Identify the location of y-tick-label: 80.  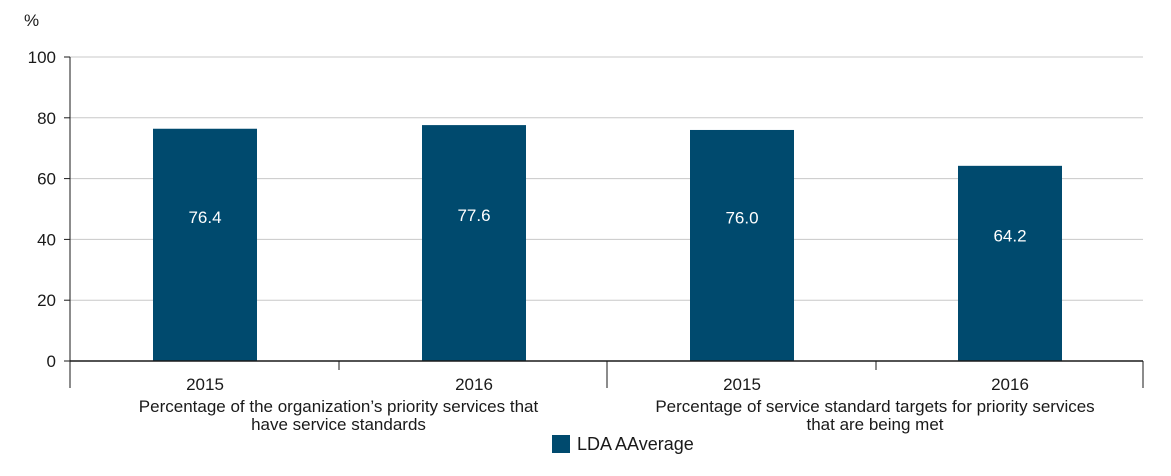
(46, 118).